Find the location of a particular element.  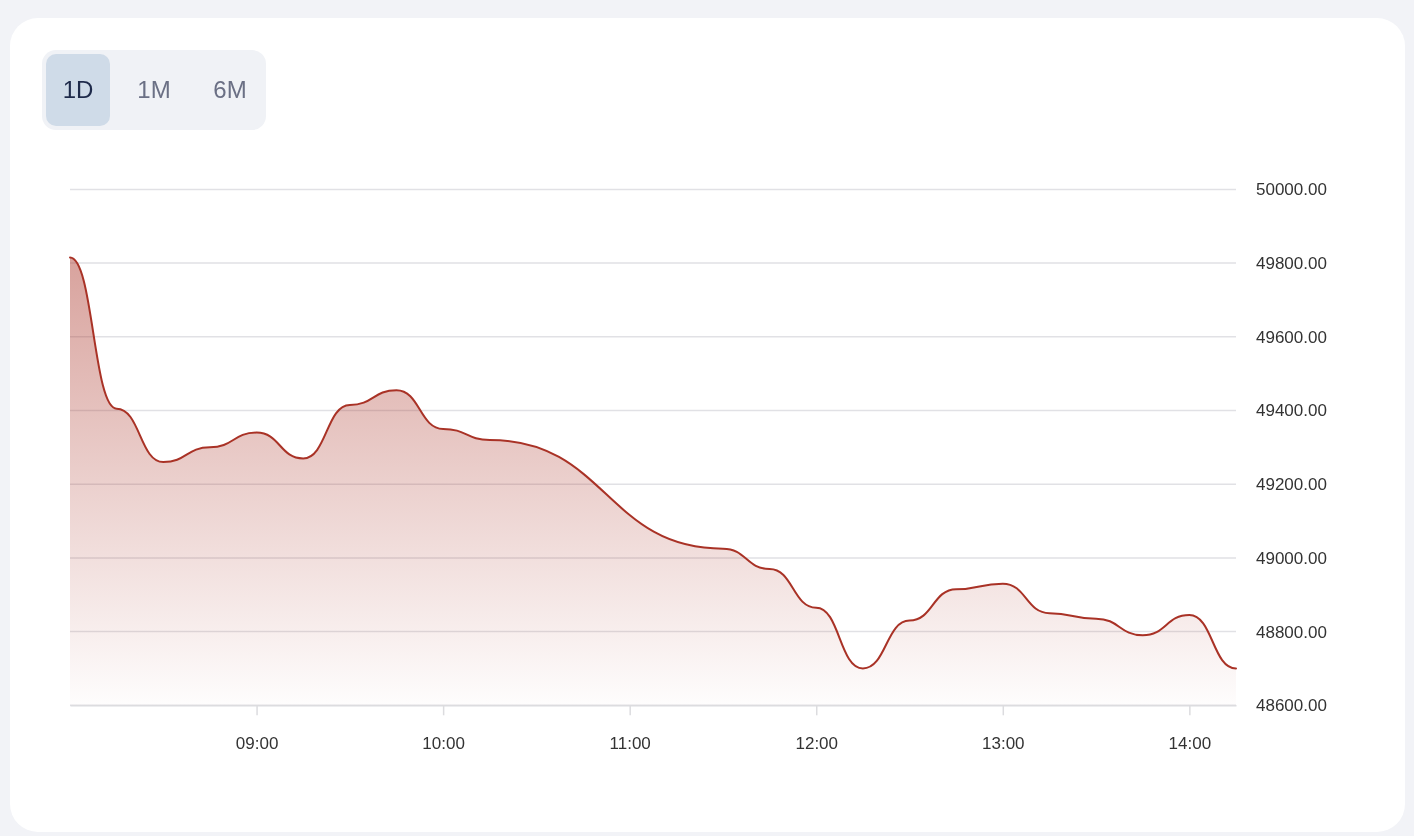

x-tick-label: 11:00 is located at coordinates (630, 744).